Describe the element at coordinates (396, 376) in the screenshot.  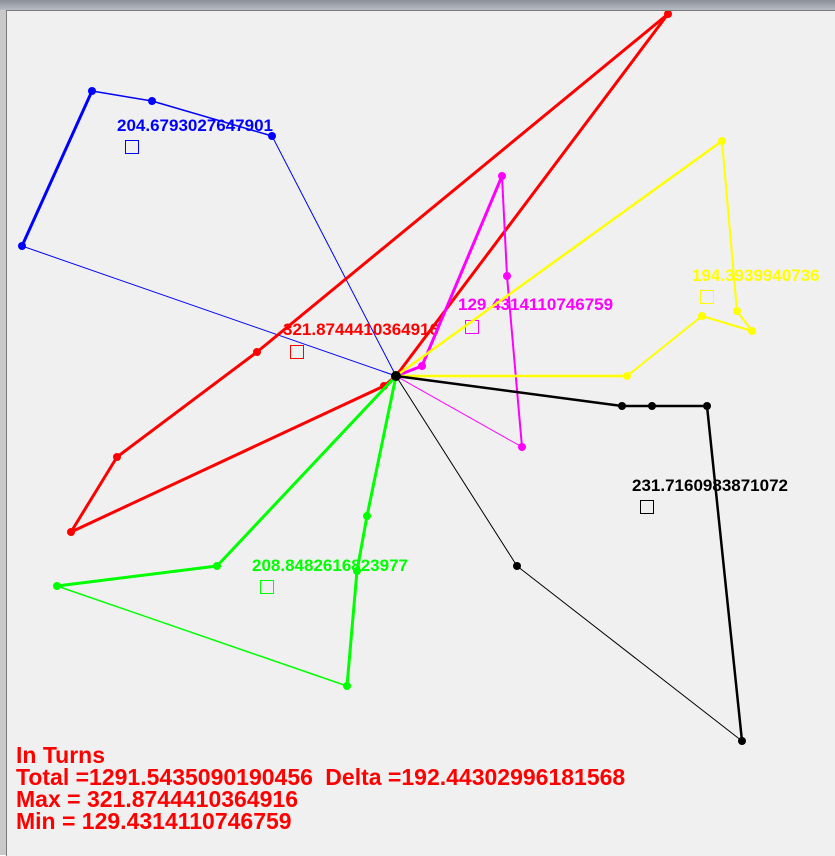
I see `depot-node` at that location.